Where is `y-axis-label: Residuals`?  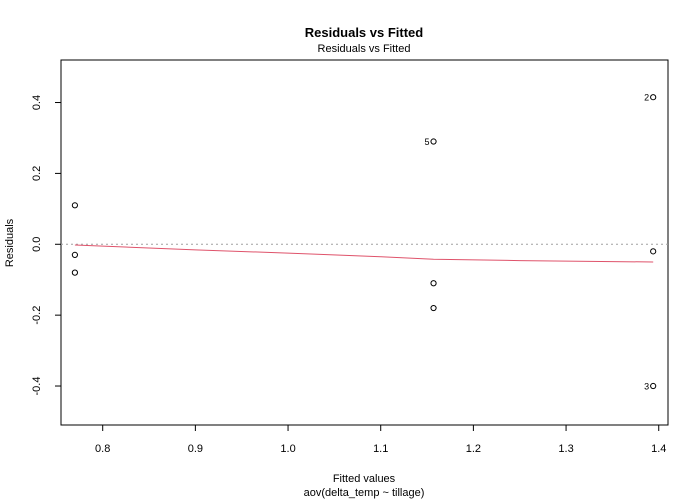 y-axis-label: Residuals is located at coordinates (10, 242).